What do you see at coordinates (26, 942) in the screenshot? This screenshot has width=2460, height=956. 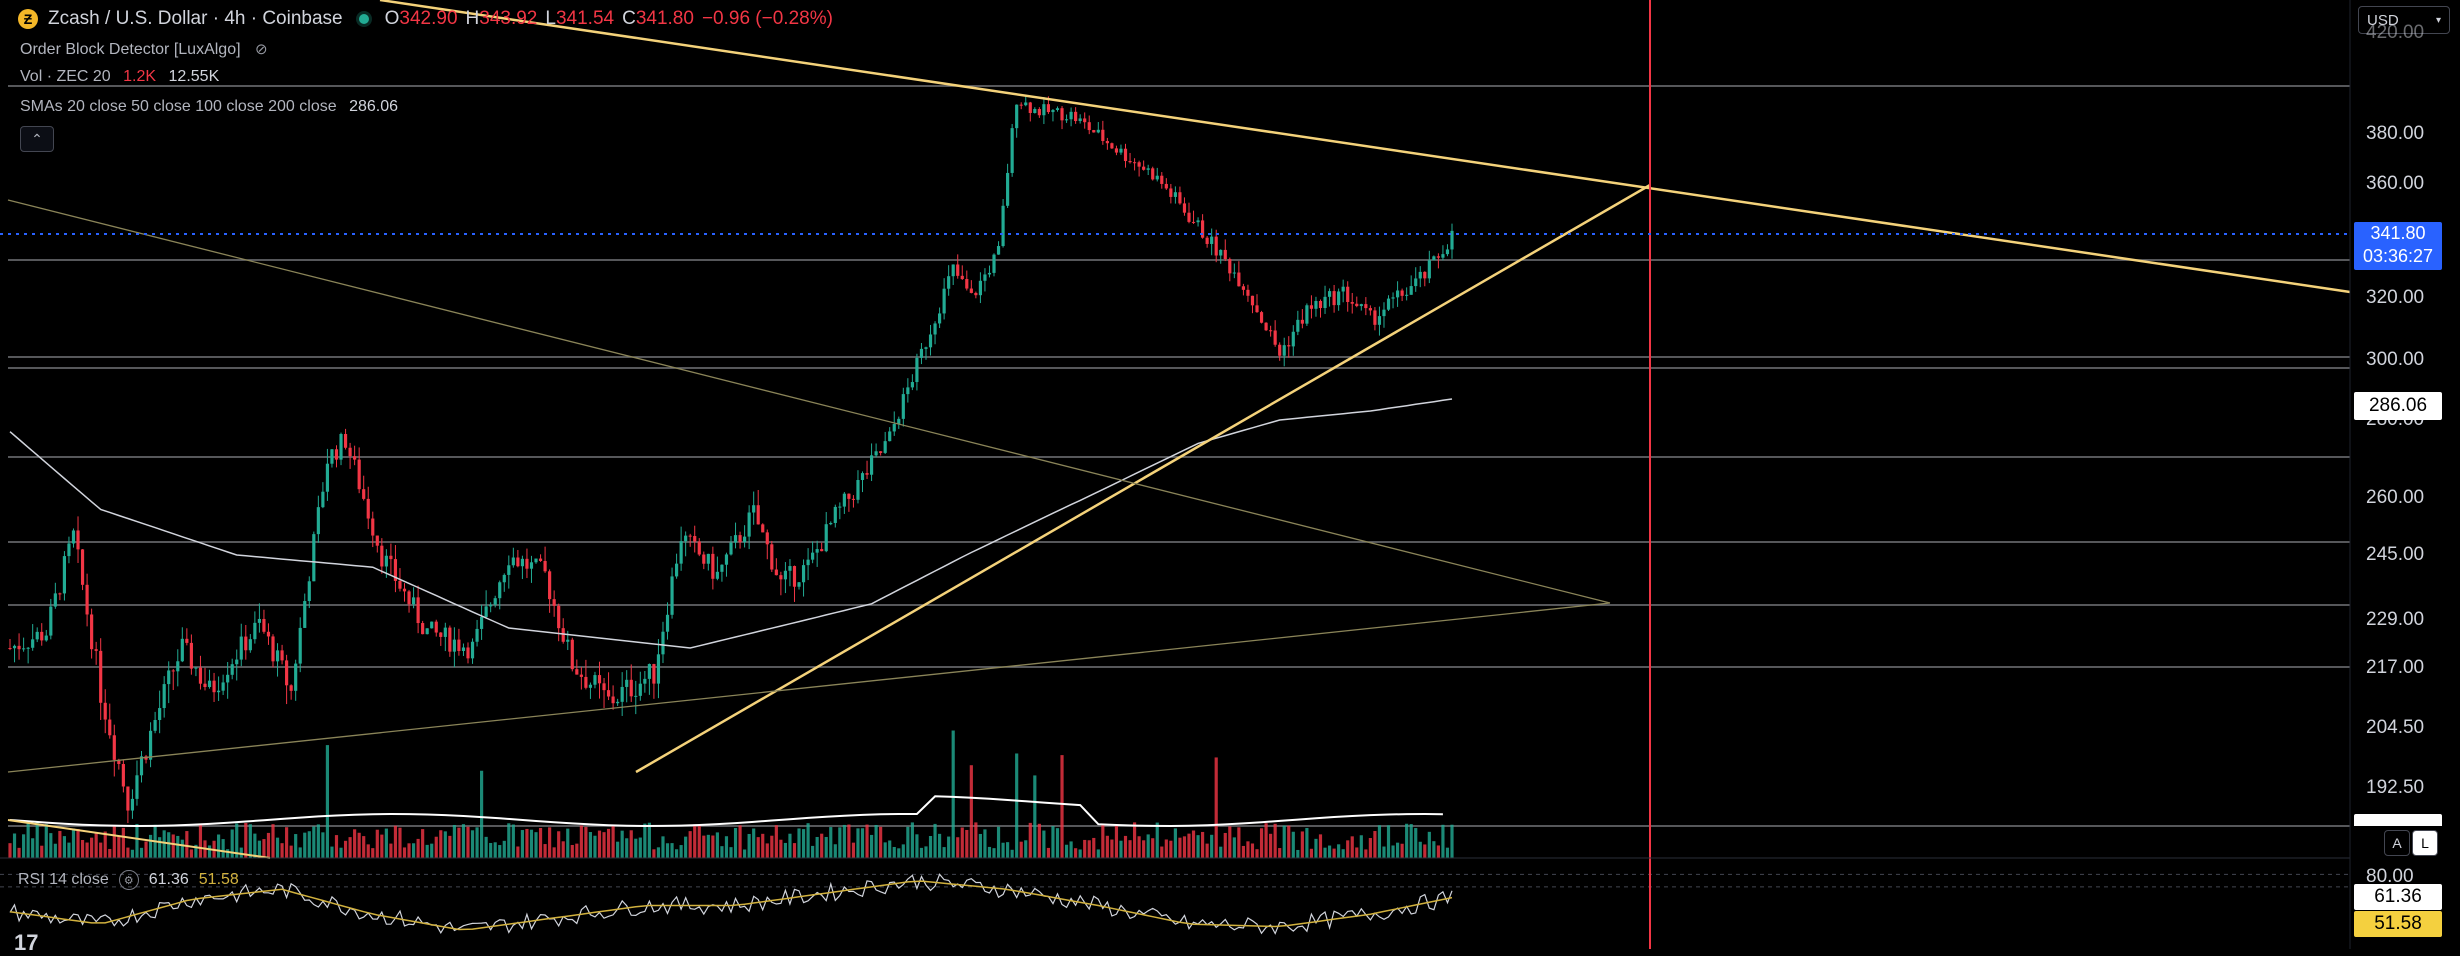 I see `tradingview-logo: 17` at bounding box center [26, 942].